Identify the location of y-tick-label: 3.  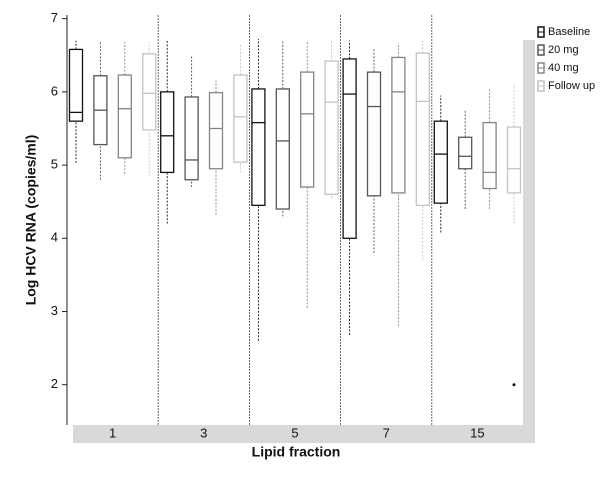
(54, 310).